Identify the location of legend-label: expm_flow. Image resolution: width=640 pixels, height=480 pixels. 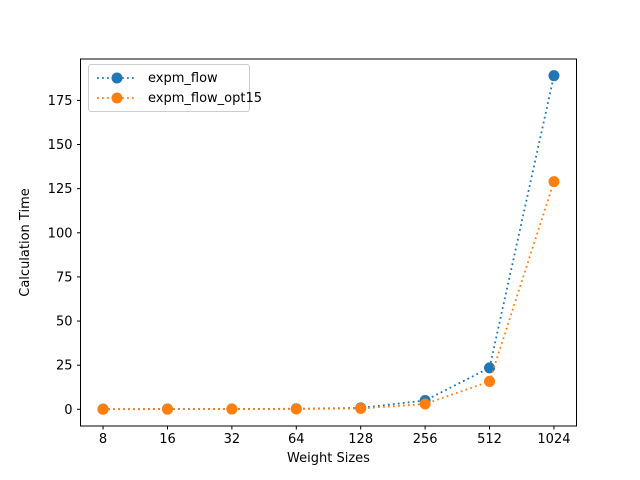
(183, 78).